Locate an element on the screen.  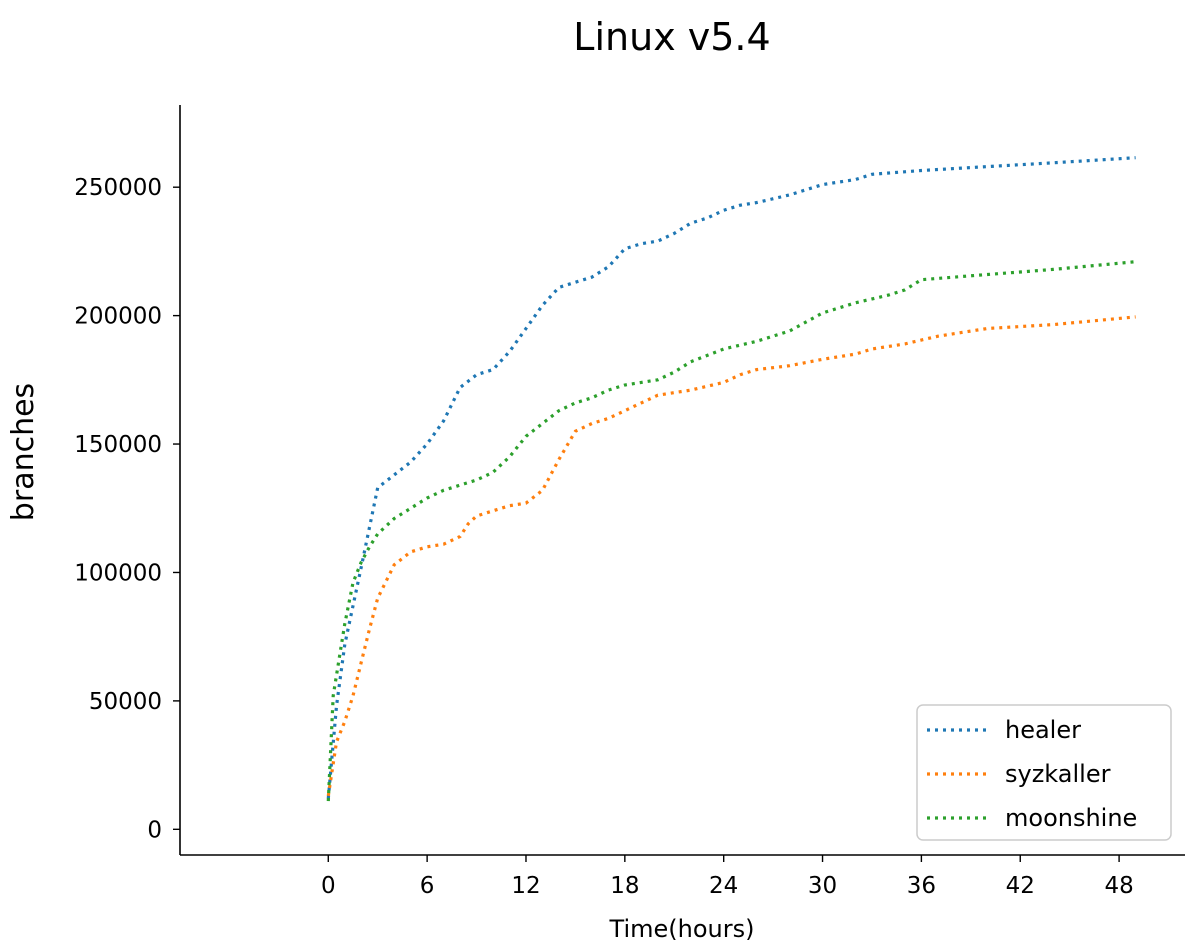
y-tick-label: 100000 is located at coordinates (118, 573).